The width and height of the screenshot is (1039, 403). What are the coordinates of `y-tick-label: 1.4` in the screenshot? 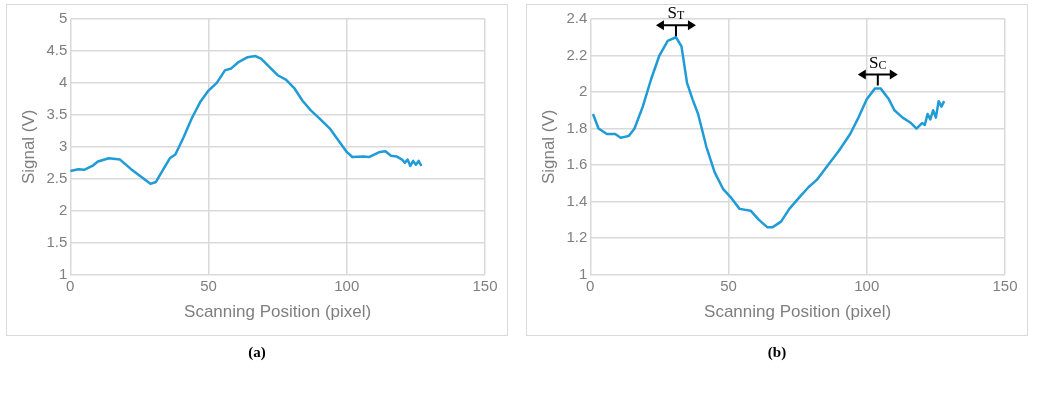 It's located at (577, 200).